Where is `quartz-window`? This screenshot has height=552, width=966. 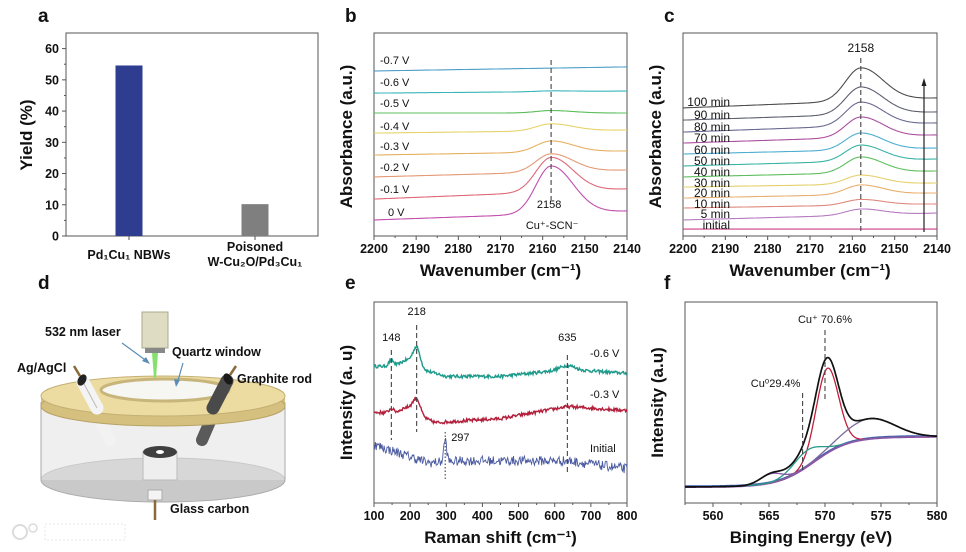 quartz-window is located at coordinates (165, 390).